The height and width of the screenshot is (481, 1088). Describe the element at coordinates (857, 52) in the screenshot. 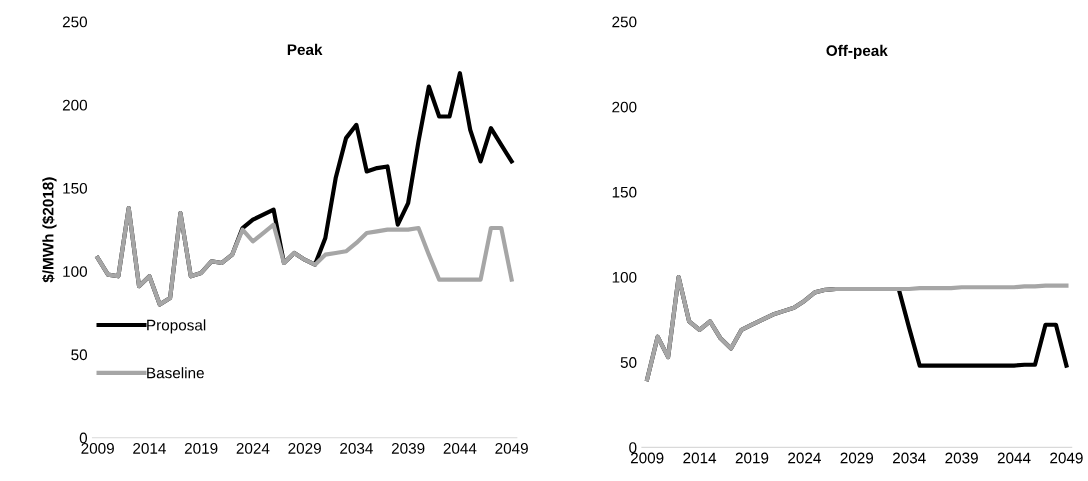

I see `text: Off-peak` at that location.